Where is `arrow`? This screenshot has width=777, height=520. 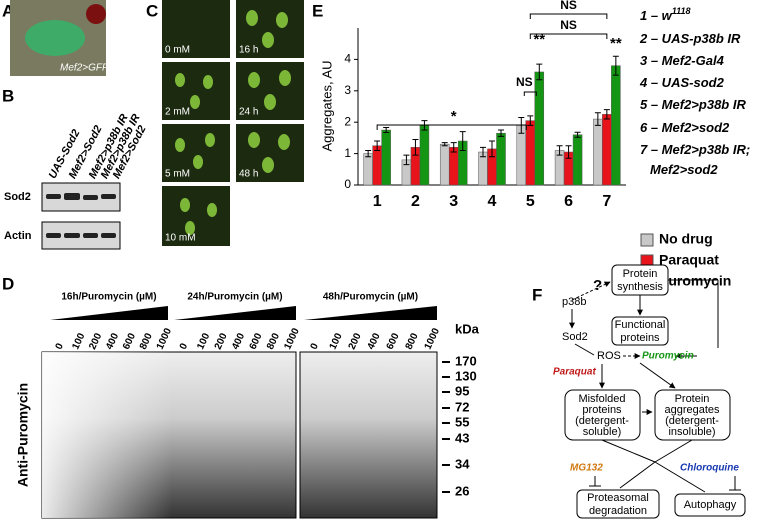
arrow is located at coordinates (591, 291).